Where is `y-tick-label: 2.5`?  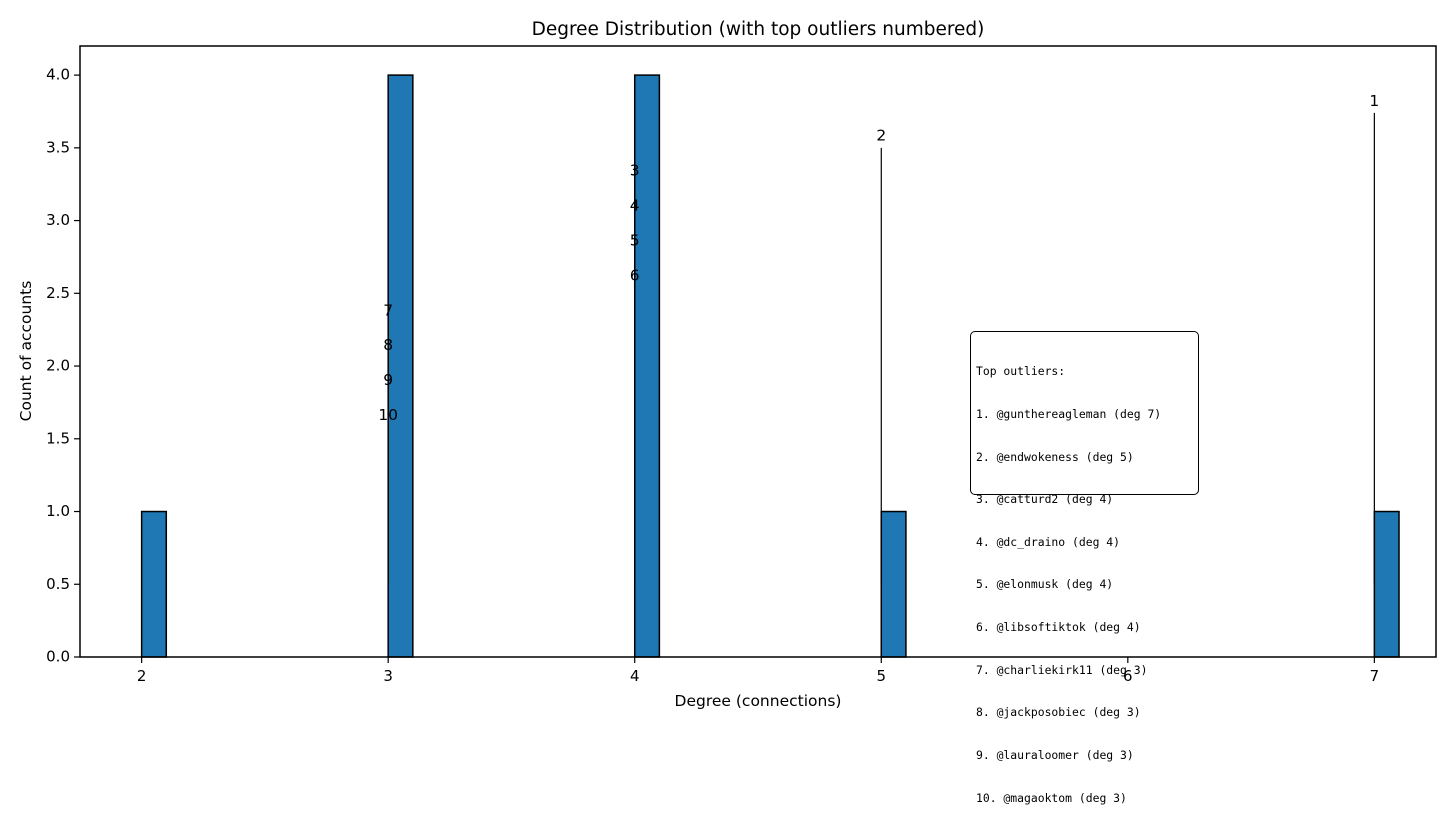
y-tick-label: 2.5 is located at coordinates (58, 293).